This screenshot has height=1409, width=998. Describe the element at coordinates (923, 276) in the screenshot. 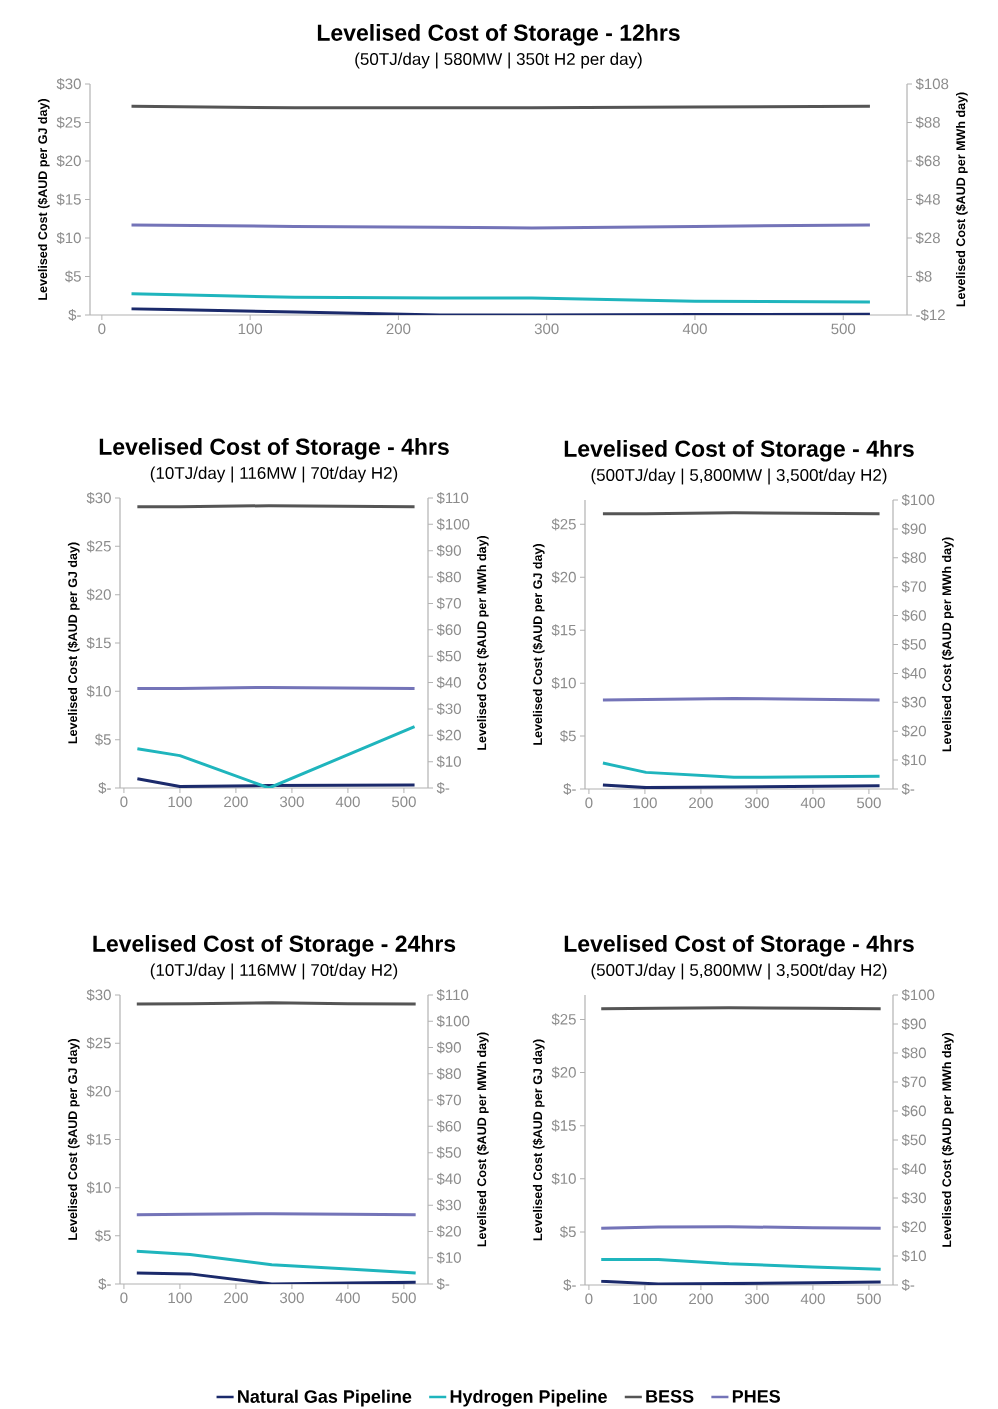

I see `y2-tick-label: $8` at that location.